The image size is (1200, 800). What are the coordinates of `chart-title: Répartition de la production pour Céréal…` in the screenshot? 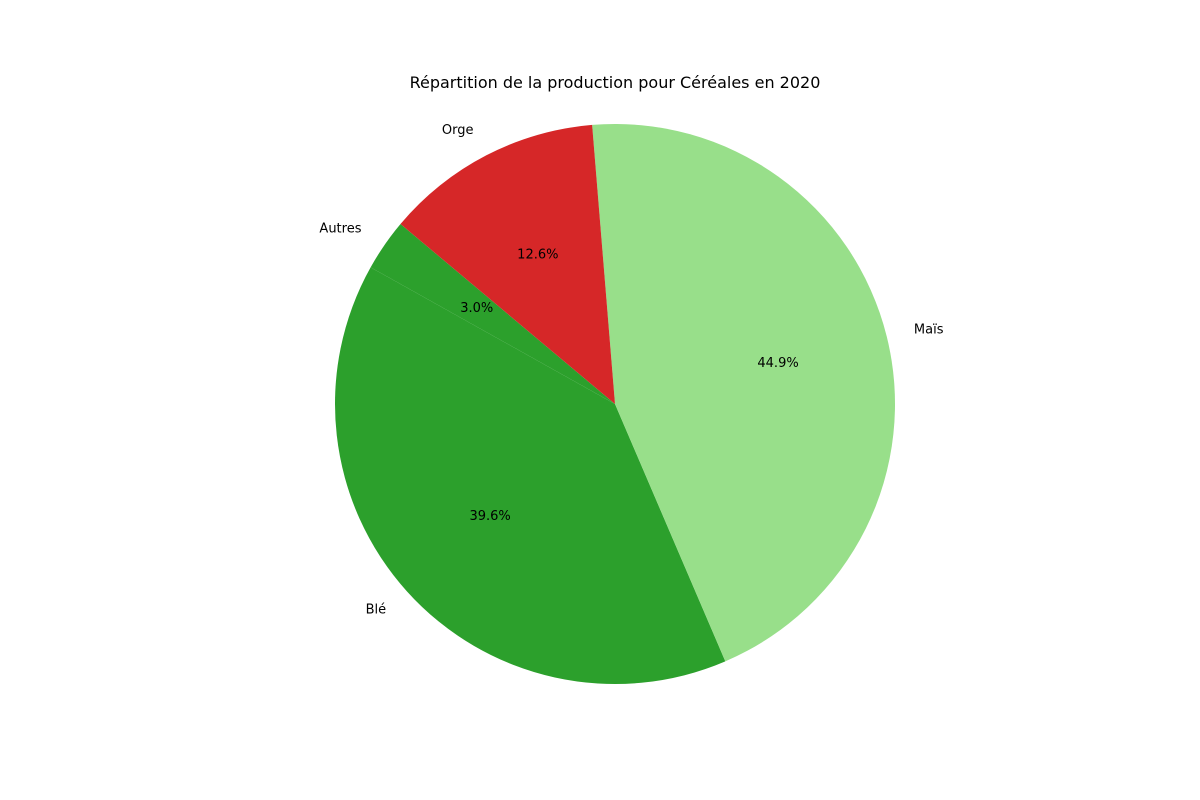 It's located at (615, 82).